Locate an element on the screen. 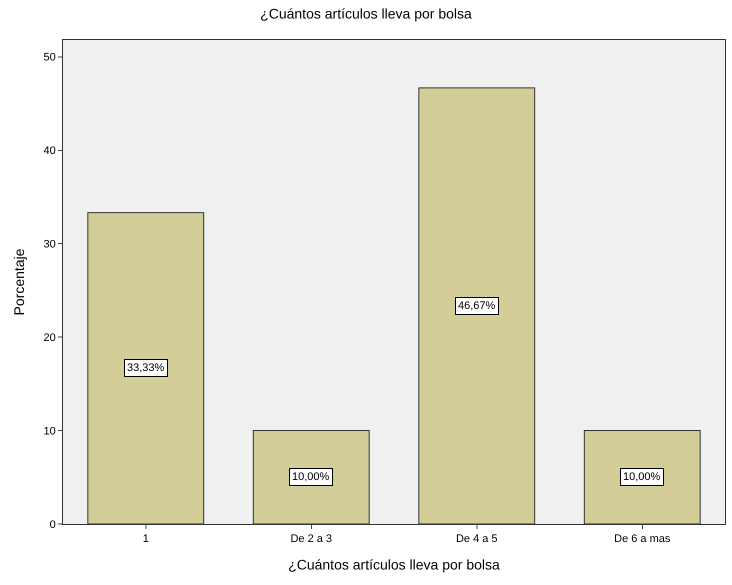  y-tick-label: 30 is located at coordinates (50, 244).